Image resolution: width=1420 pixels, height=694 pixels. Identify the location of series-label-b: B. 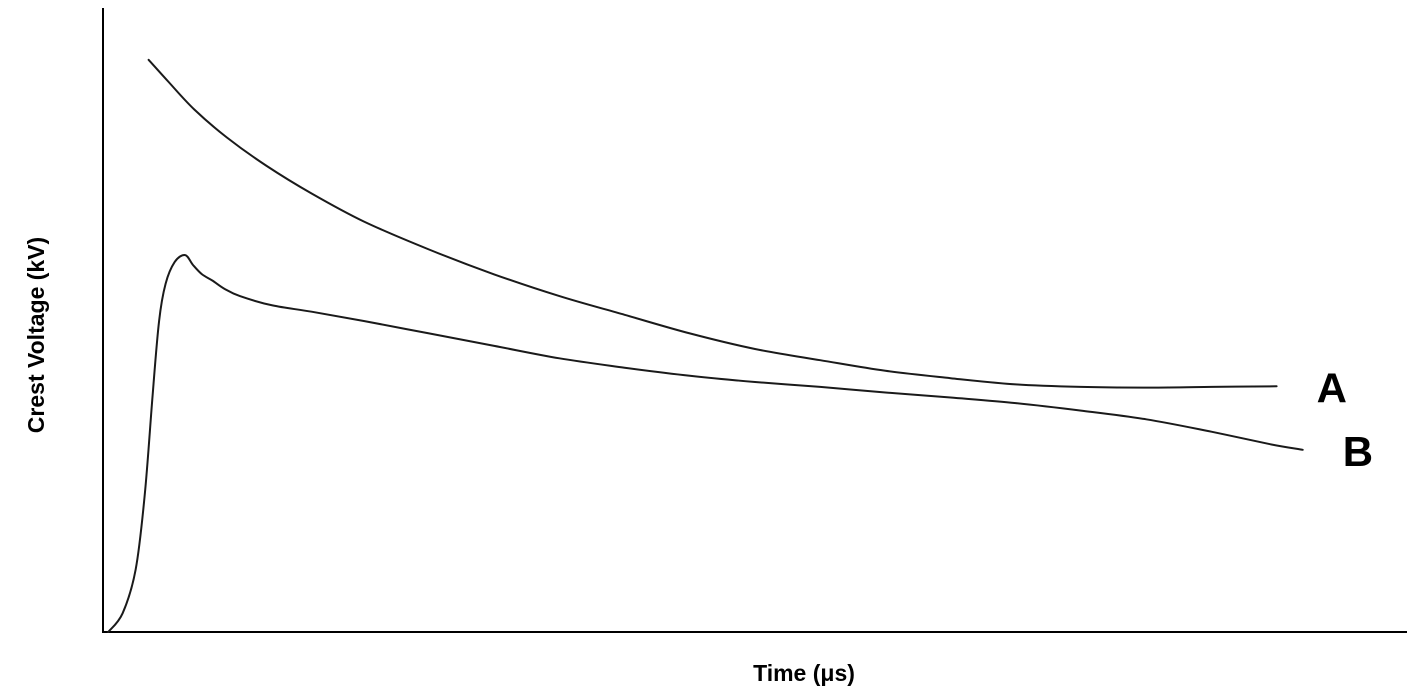
(1358, 451).